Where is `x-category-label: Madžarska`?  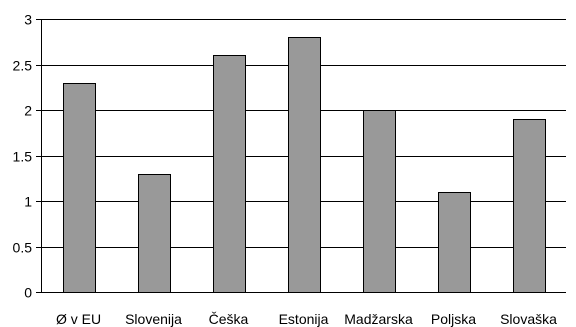 x-category-label: Madžarska is located at coordinates (378, 319).